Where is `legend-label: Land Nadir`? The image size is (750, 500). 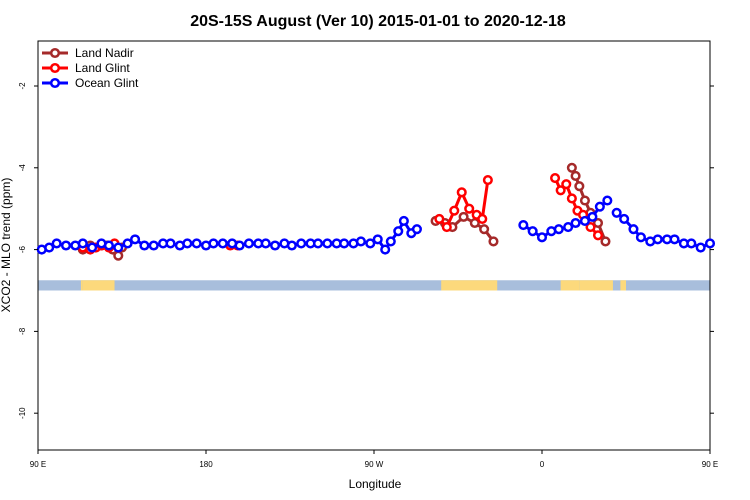
legend-label: Land Nadir is located at coordinates (104, 53).